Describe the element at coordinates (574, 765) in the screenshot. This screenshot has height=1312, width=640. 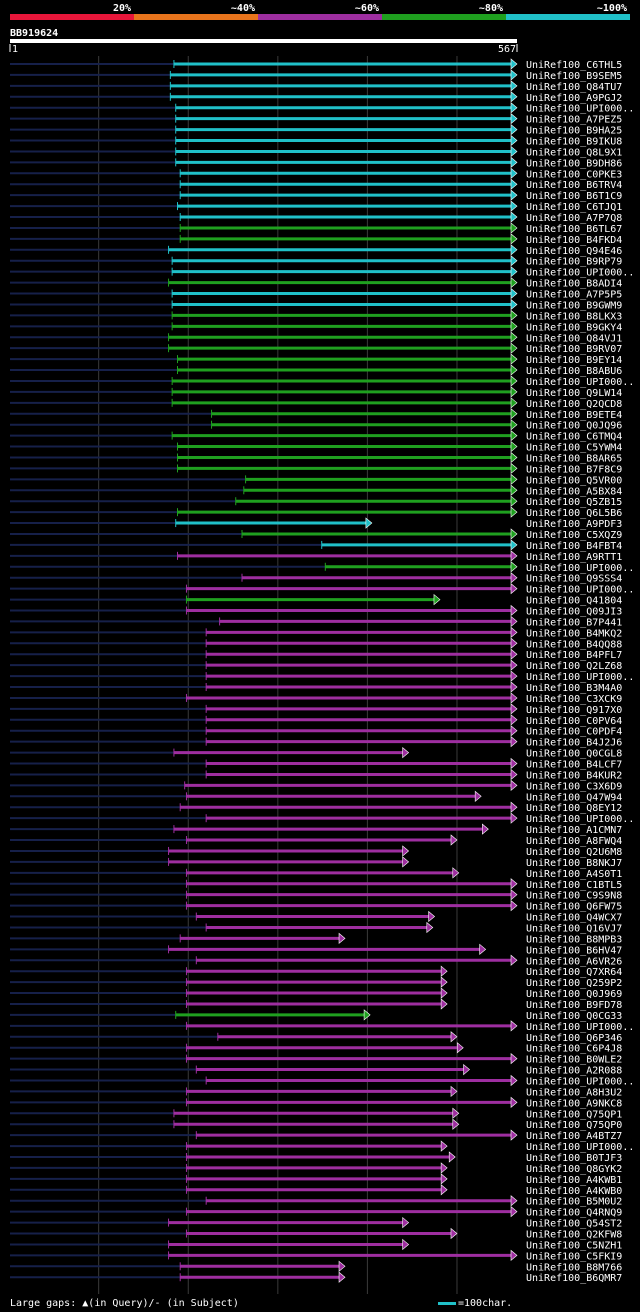
I see `hit-label: UniRef100_B4LCF7` at that location.